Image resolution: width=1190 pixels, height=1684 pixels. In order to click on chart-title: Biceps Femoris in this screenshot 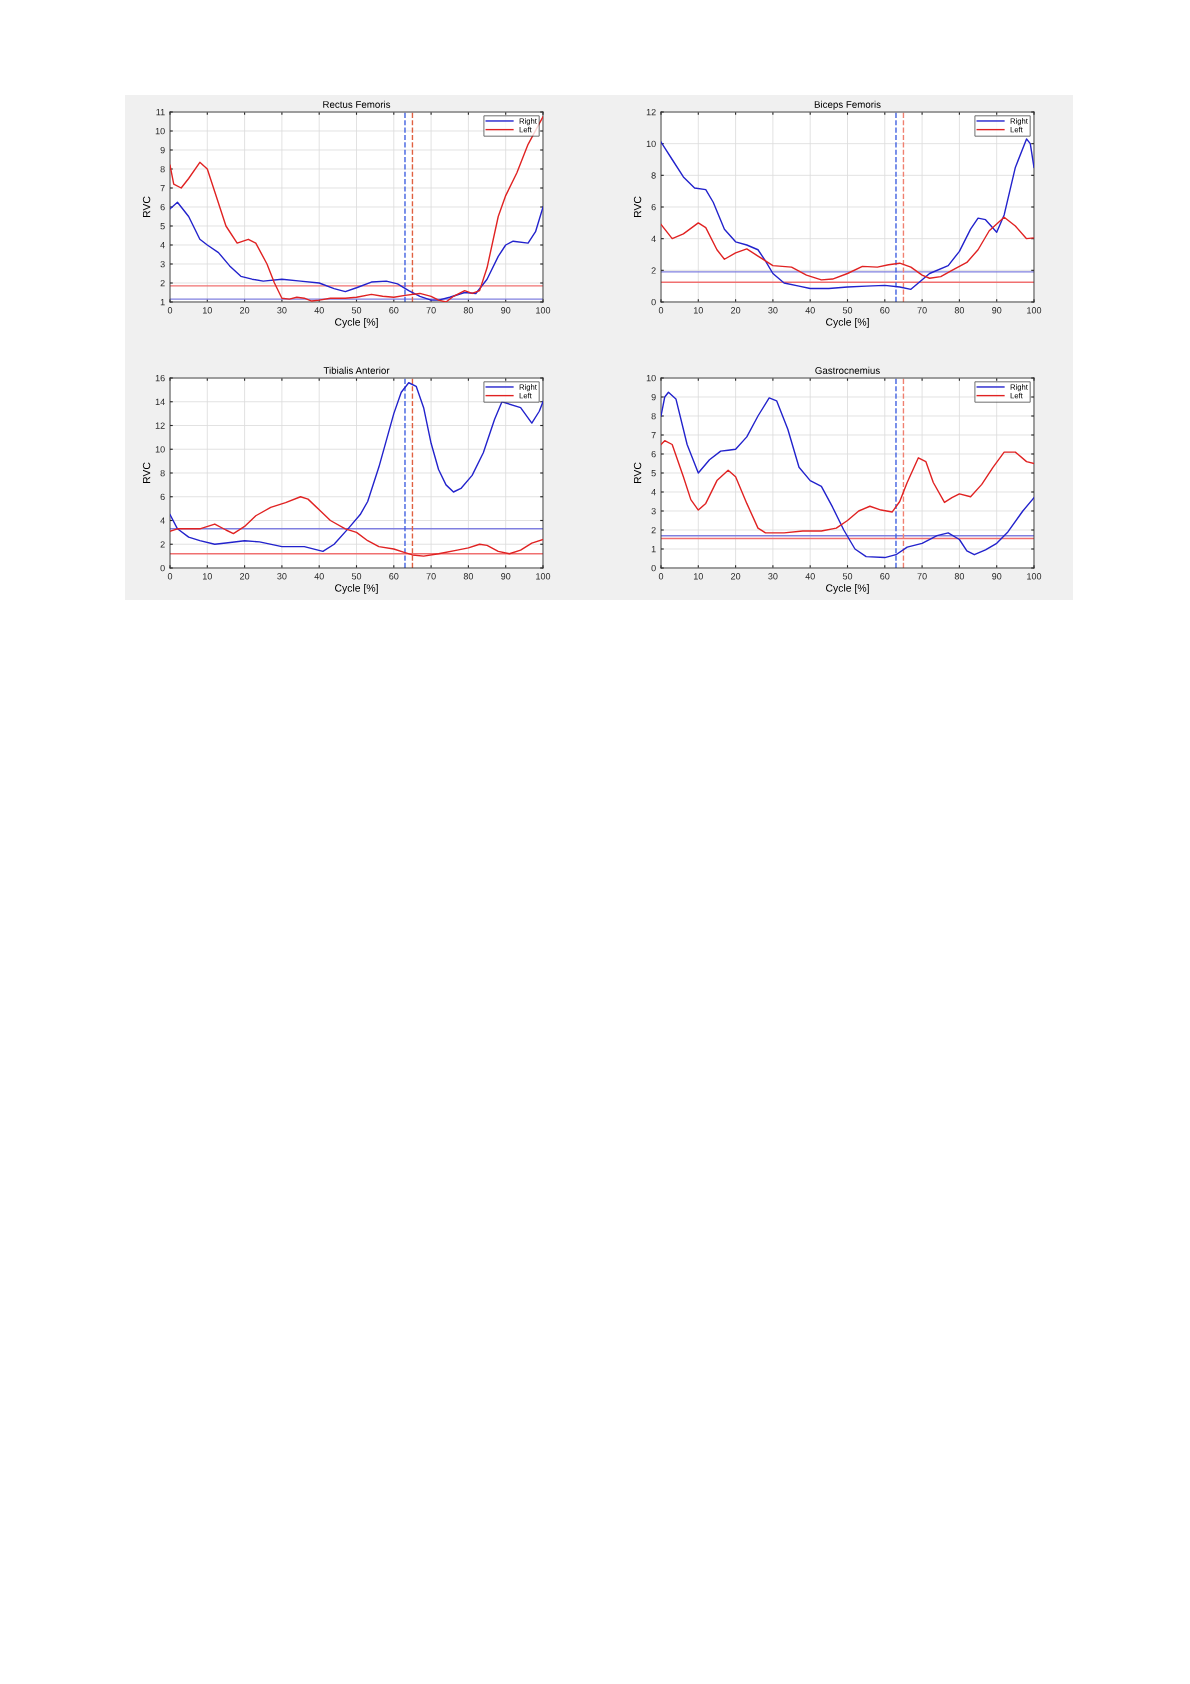, I will do `click(847, 105)`.